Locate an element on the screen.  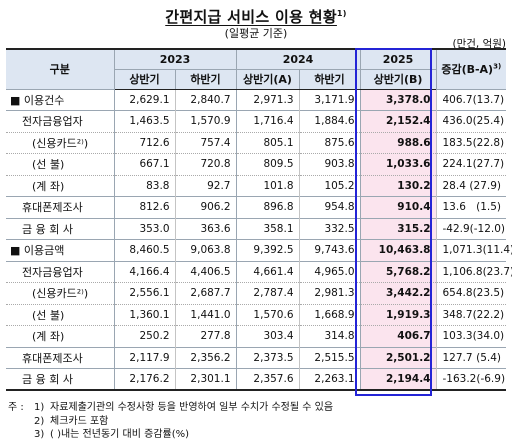
change-value: 13.6 is located at coordinates (454, 207).